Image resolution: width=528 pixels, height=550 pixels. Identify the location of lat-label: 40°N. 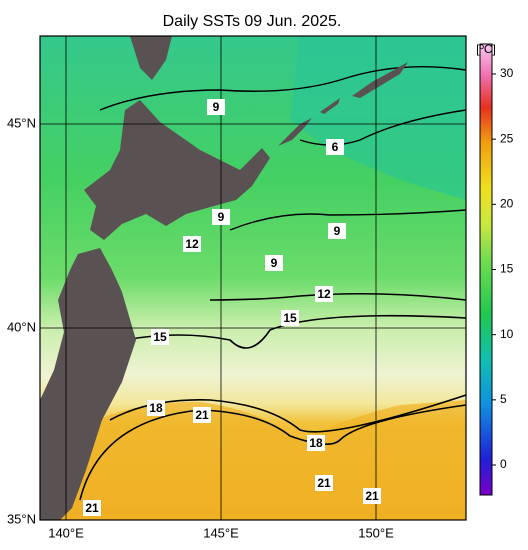
(21, 326).